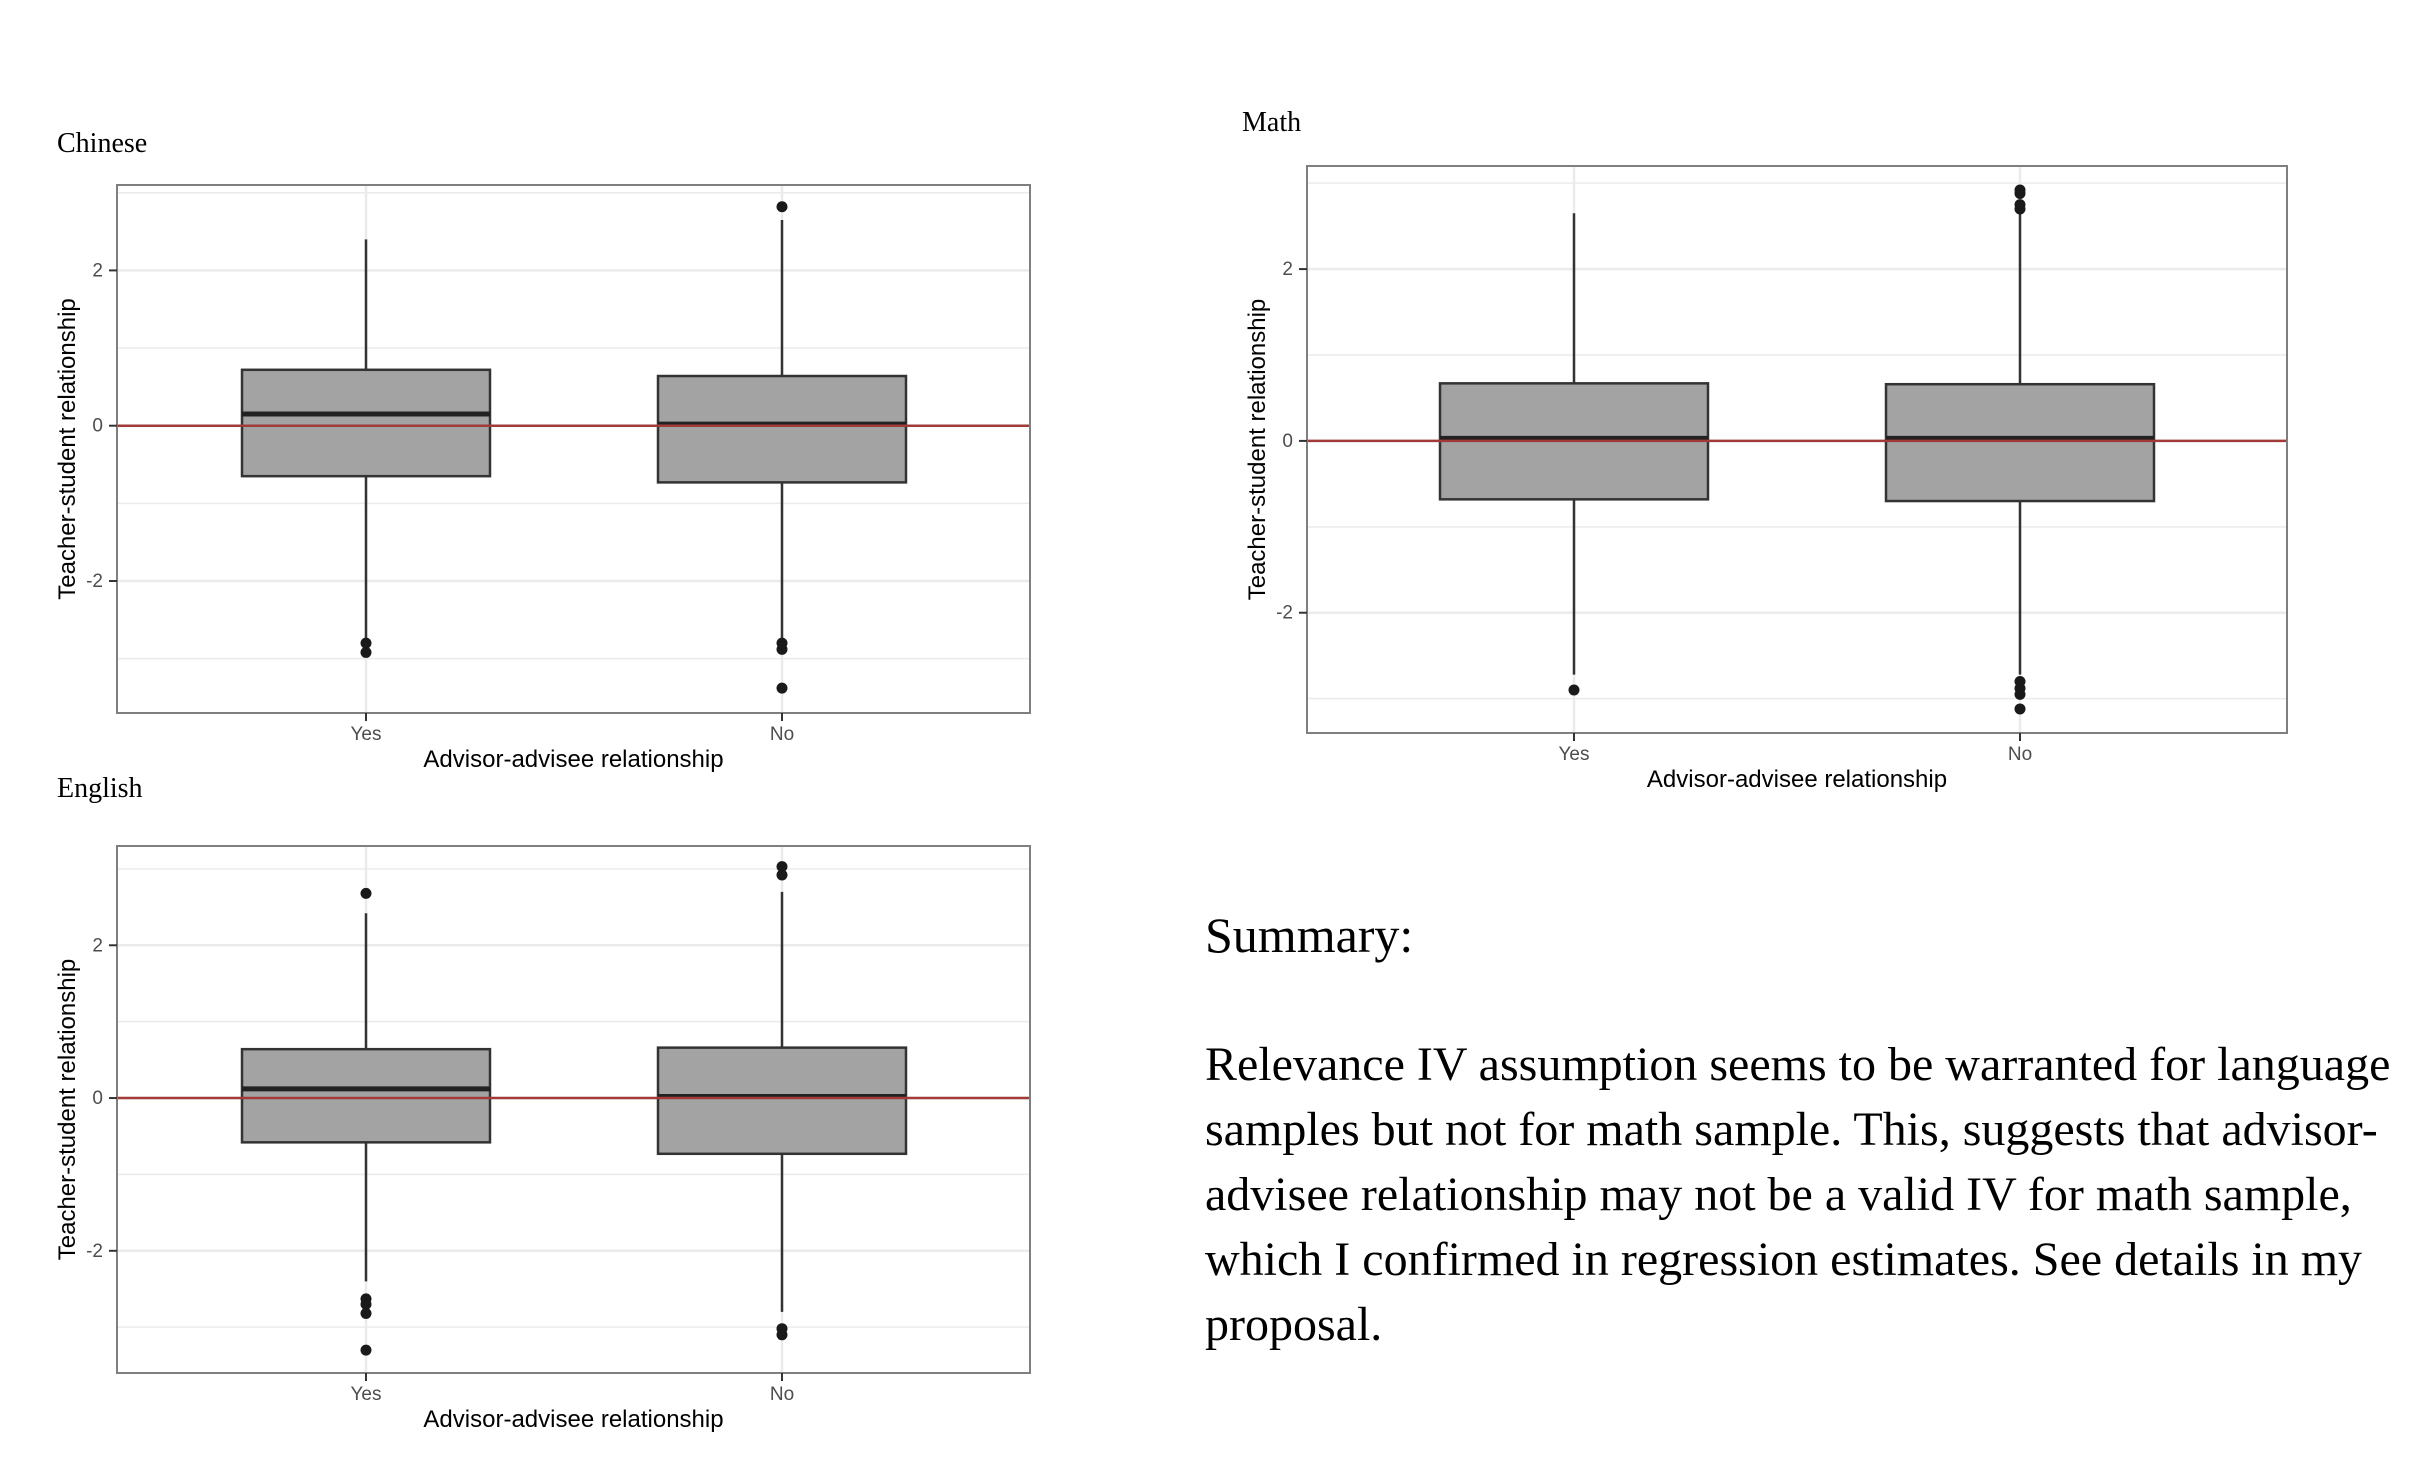  What do you see at coordinates (1309, 935) in the screenshot?
I see `summary-heading: Summary:` at bounding box center [1309, 935].